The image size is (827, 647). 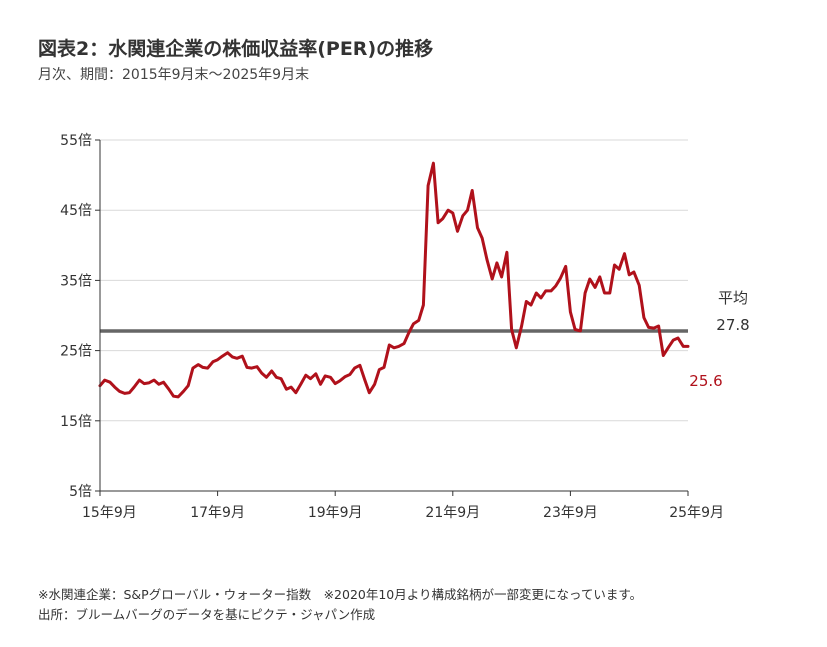 I want to click on average-value-label: 27.8, so click(x=732, y=325).